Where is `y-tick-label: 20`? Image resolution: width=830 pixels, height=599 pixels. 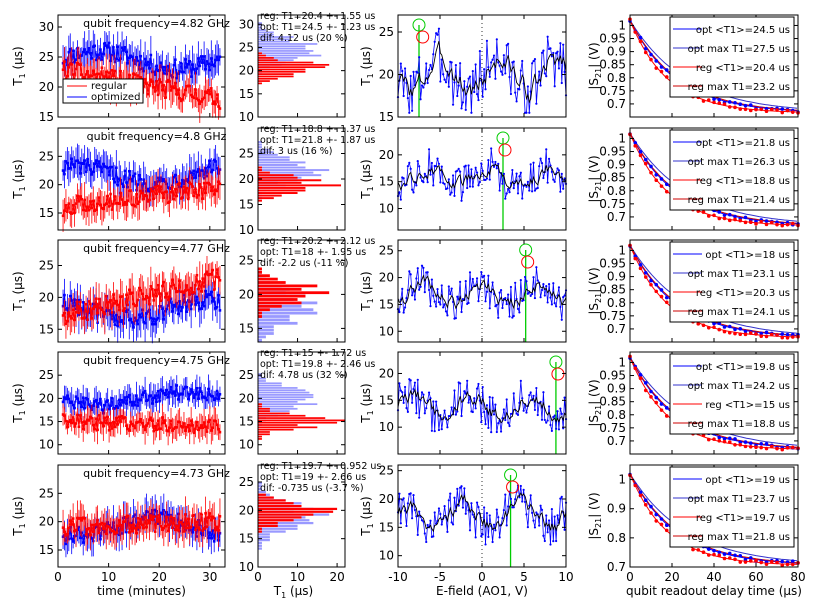 y-tick-label: 20 is located at coordinates (386, 155).